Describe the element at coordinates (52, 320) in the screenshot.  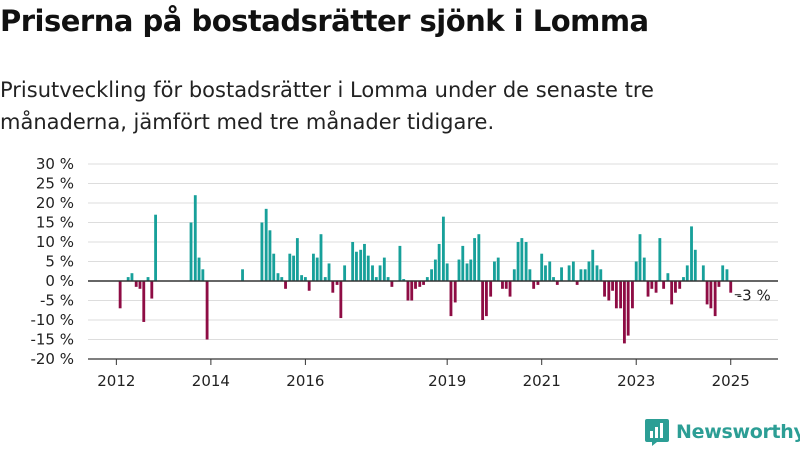
I see `y-tick-label: -10 %` at that location.